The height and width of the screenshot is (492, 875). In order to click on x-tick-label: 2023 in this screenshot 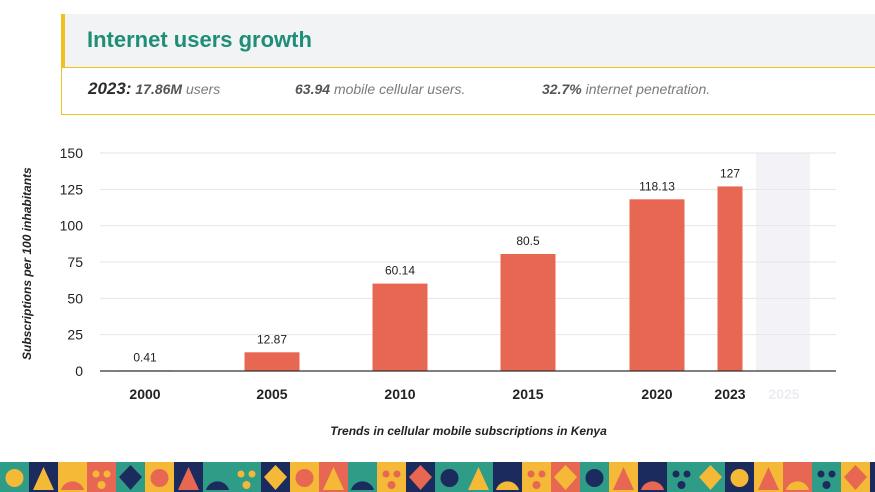, I will do `click(729, 394)`.